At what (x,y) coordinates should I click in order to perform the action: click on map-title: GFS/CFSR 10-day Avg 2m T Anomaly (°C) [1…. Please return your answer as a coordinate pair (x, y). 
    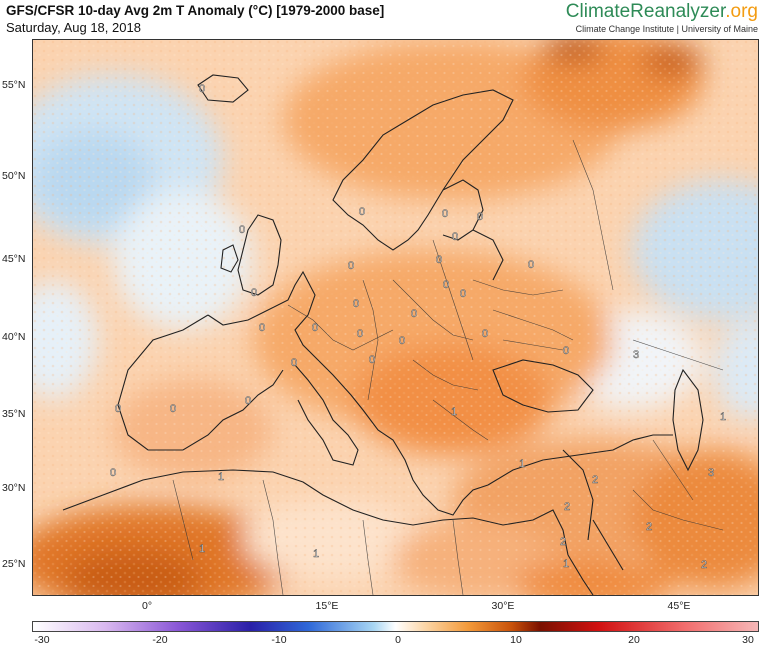
    Looking at the image, I should click on (195, 10).